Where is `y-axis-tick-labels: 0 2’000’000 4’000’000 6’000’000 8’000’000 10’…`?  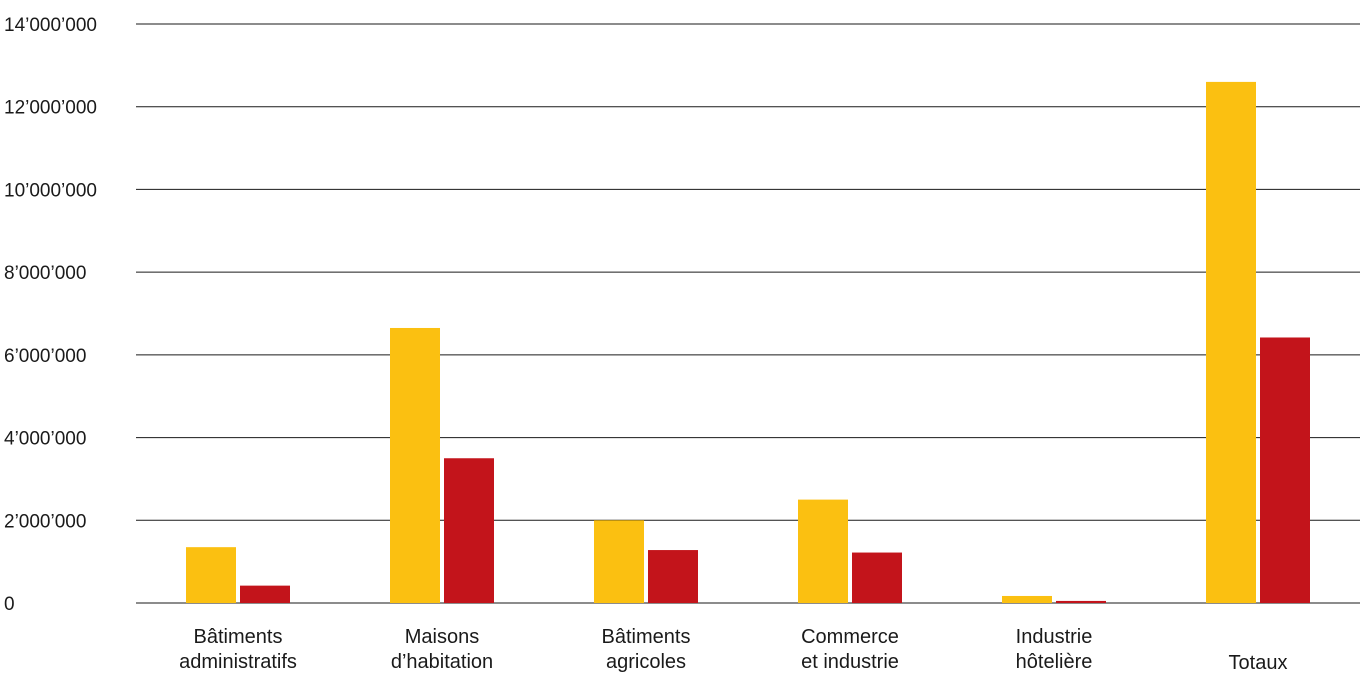
y-axis-tick-labels: 0 2’000’000 4’000’000 6’000’000 8’000’000 10’… is located at coordinates (50, 315).